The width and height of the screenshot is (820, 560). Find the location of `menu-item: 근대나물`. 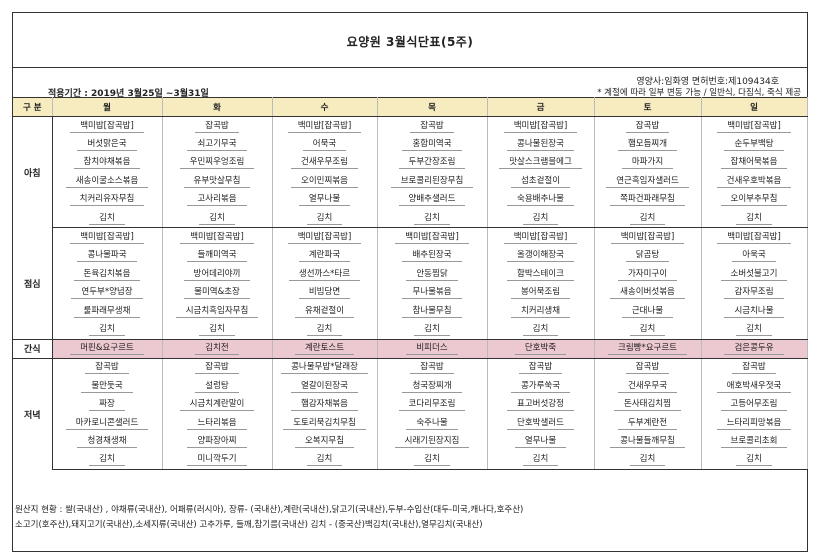

menu-item: 근대나물 is located at coordinates (647, 311).